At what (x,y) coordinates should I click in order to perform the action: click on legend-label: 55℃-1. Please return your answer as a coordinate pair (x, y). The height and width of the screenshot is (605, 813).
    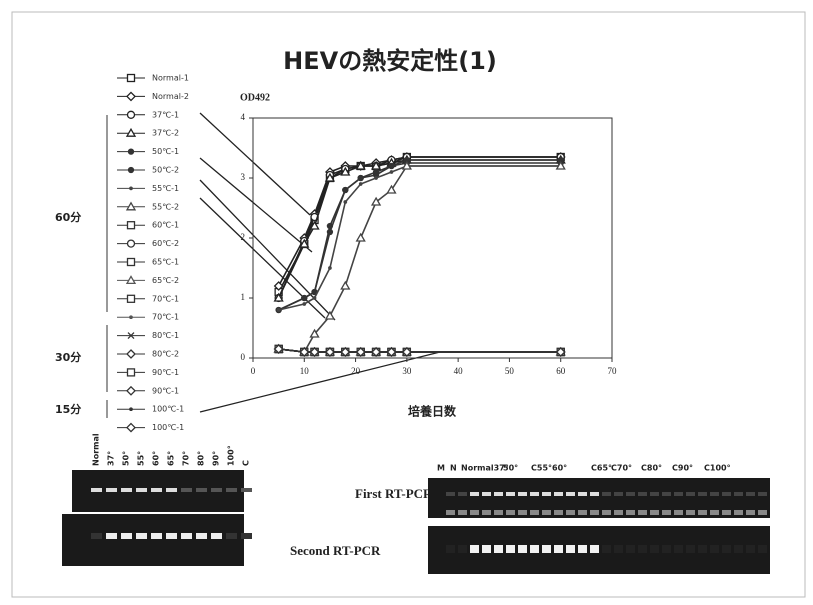
    Looking at the image, I should click on (165, 188).